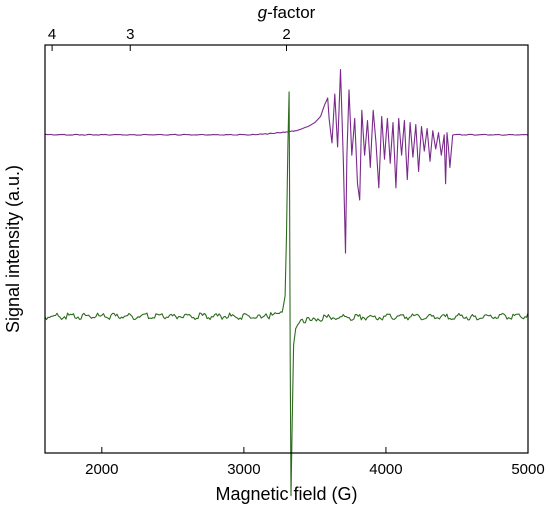 This screenshot has height=511, width=550. I want to click on g-tick-label: 4, so click(52, 34).